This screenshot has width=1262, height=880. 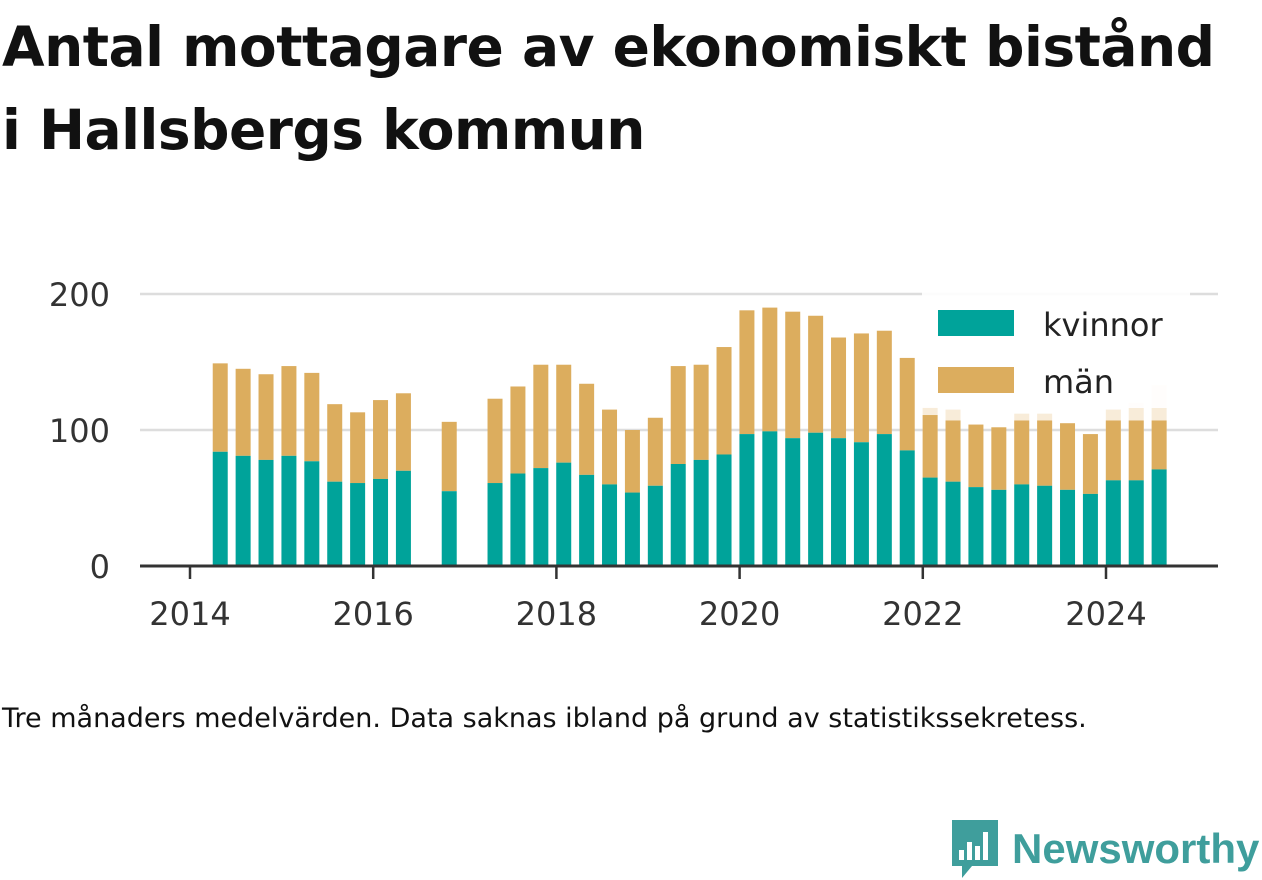 I want to click on x-tick-label-2022: 2022, so click(x=922, y=614).